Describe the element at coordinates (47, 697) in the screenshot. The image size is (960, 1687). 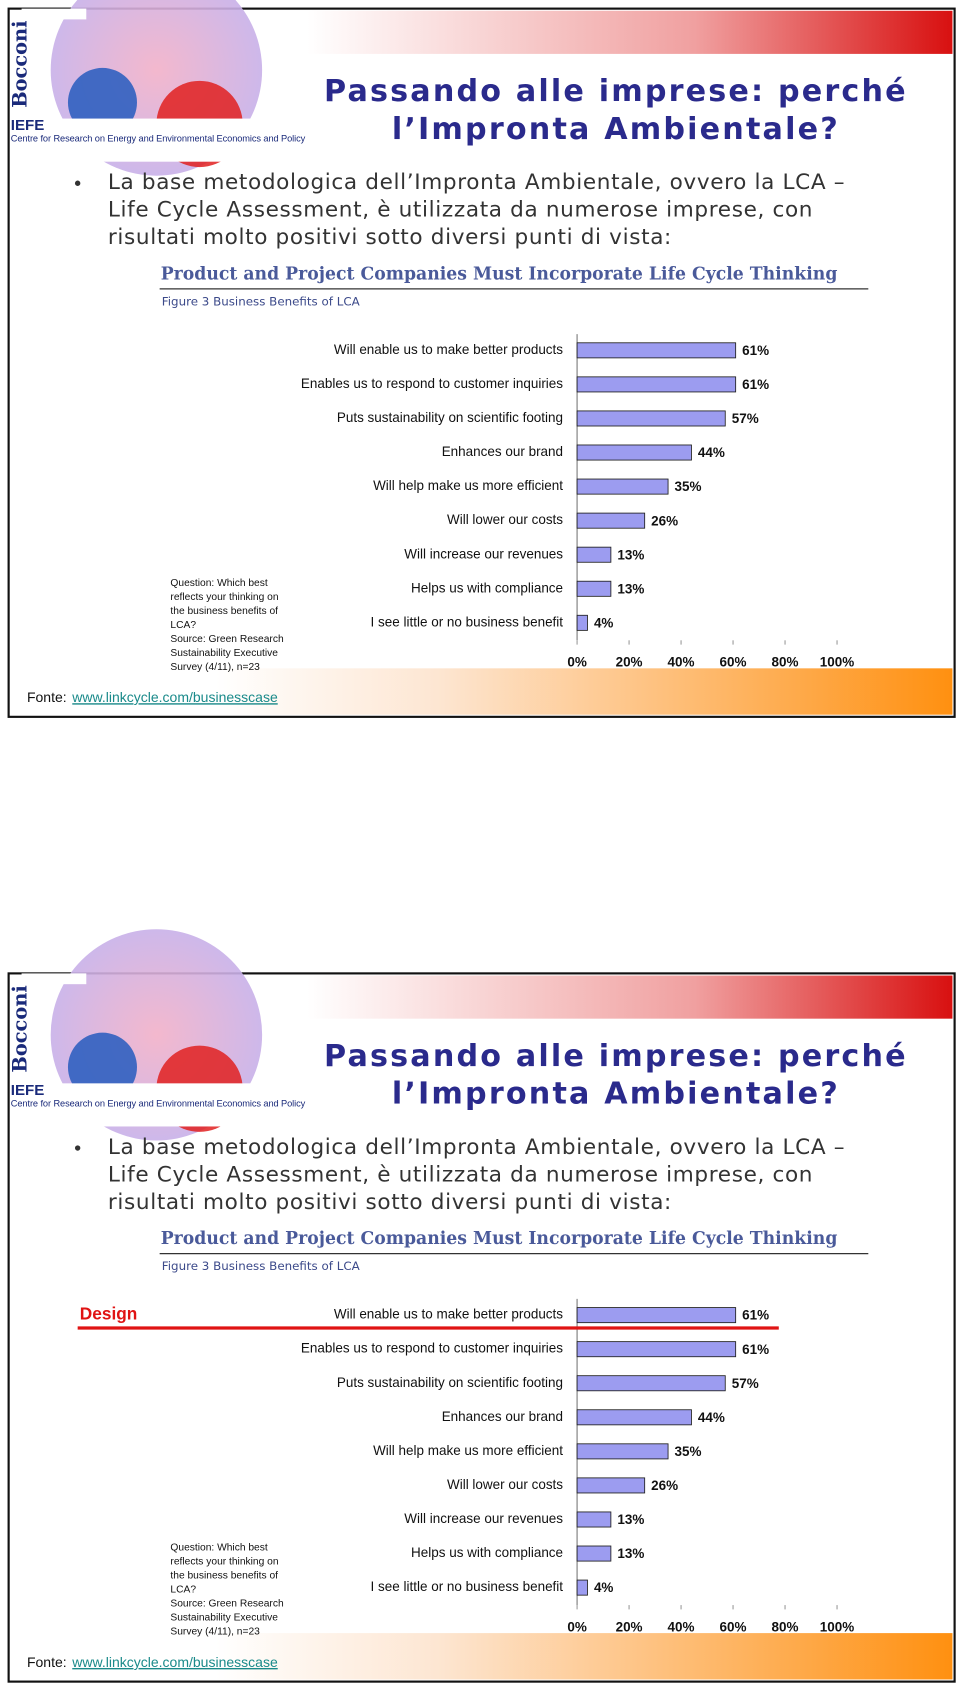
I see `source-label: Fonte:` at that location.